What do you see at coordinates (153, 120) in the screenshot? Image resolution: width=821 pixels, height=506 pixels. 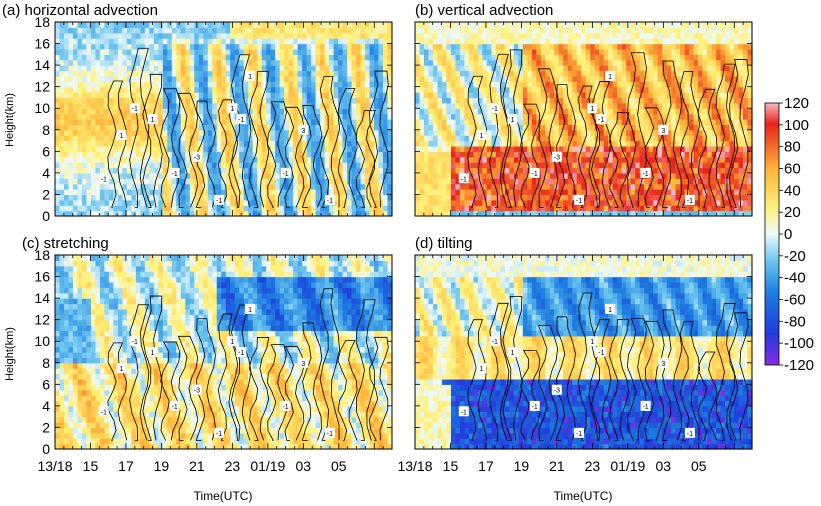 I see `contour-label: 1` at bounding box center [153, 120].